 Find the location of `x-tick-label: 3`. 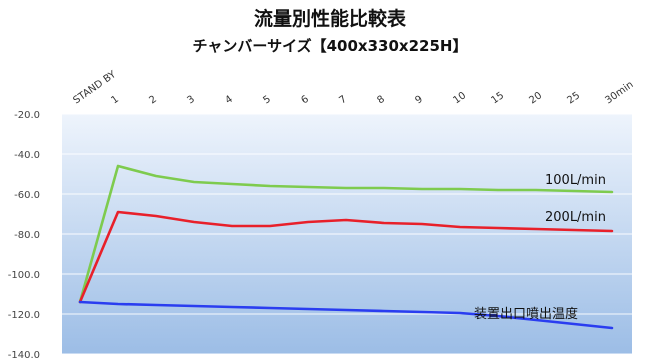

x-tick-label: 3 is located at coordinates (191, 100).